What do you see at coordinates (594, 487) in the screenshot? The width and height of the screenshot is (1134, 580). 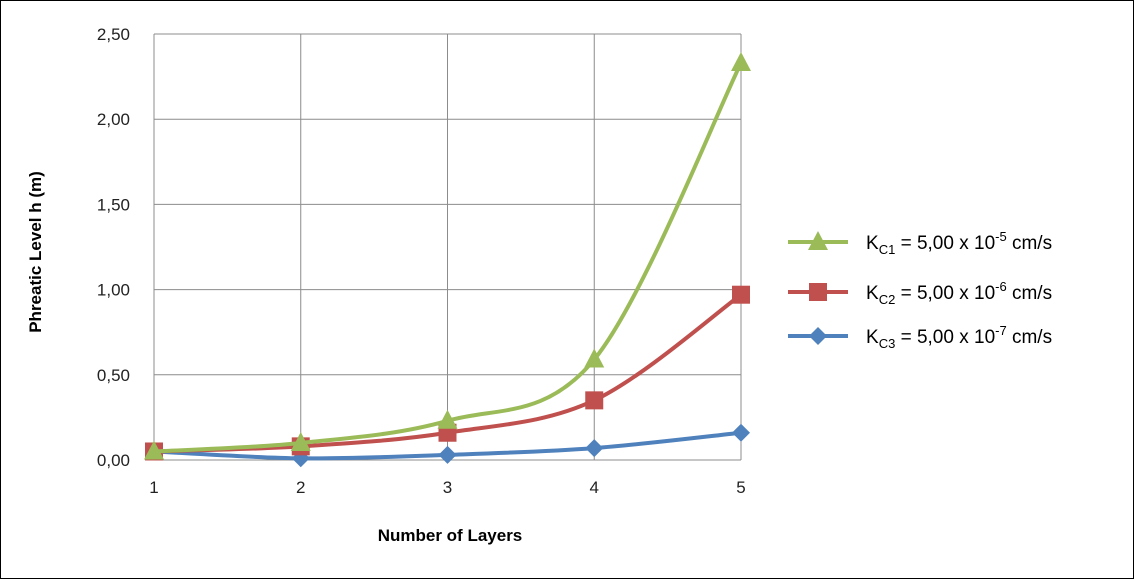 I see `x-tick-label: 4` at bounding box center [594, 487].